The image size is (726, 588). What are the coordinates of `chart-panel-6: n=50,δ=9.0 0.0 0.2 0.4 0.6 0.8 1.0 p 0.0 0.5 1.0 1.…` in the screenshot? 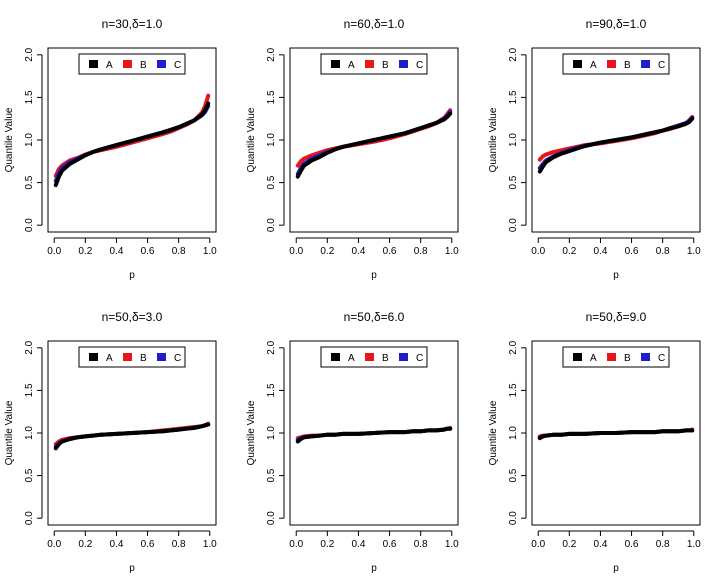 It's located at (594, 442).